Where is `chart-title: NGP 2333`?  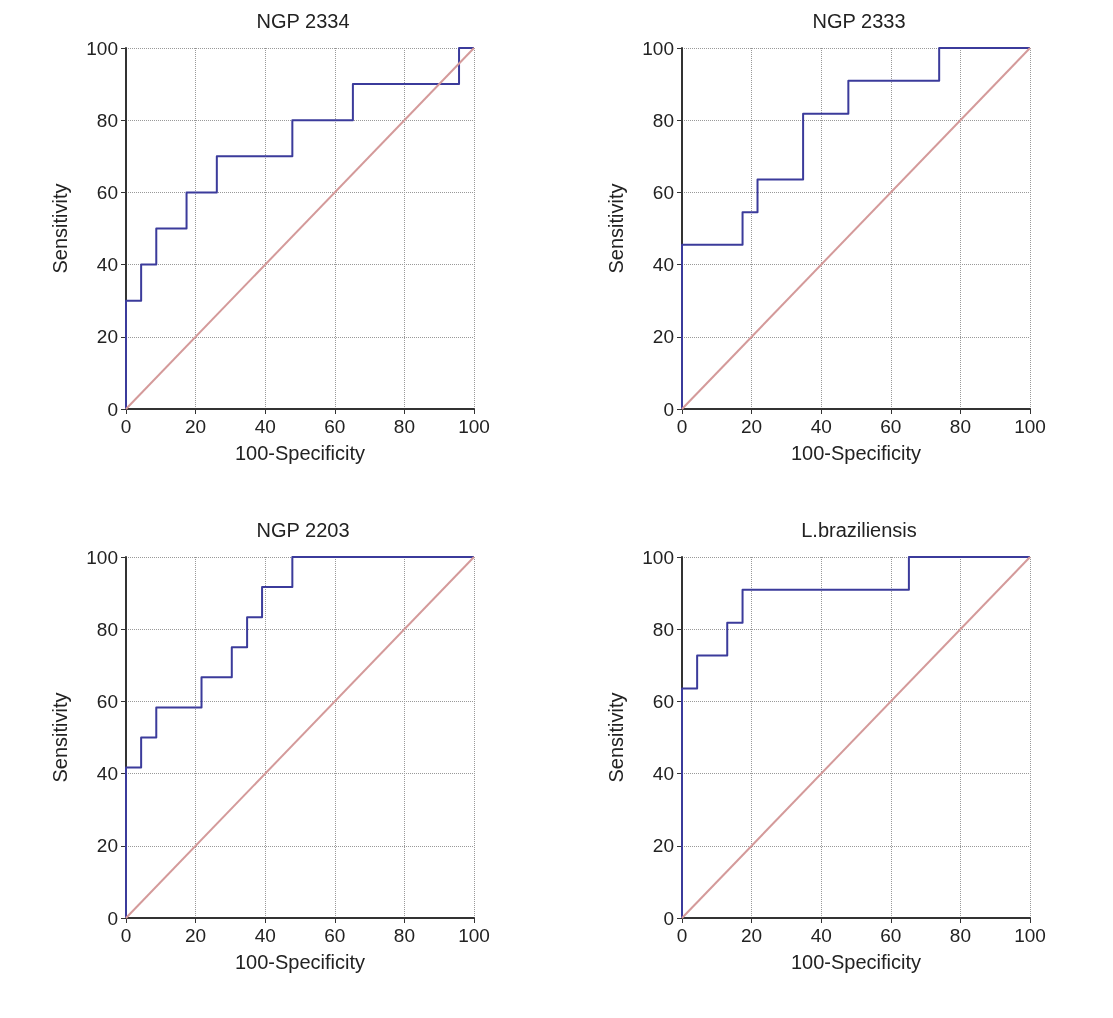
chart-title: NGP 2333 is located at coordinates (859, 21).